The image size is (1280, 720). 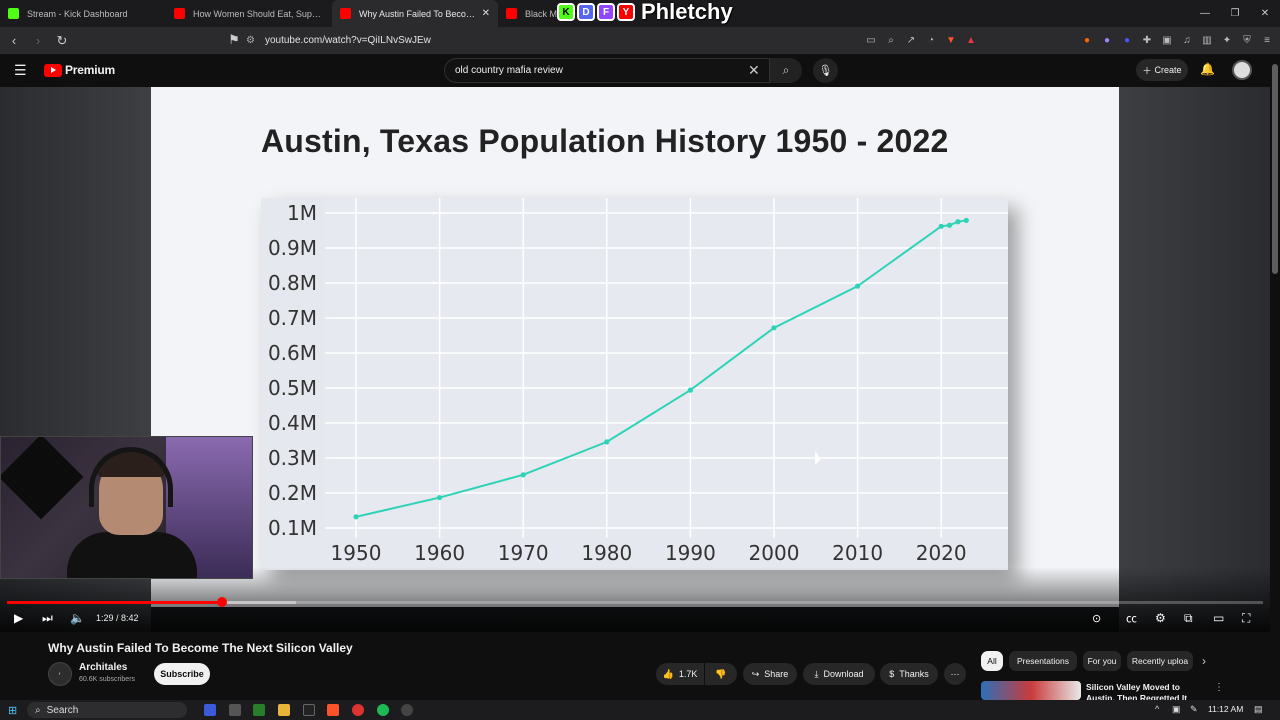 What do you see at coordinates (635, 602) in the screenshot?
I see `progress-bar` at bounding box center [635, 602].